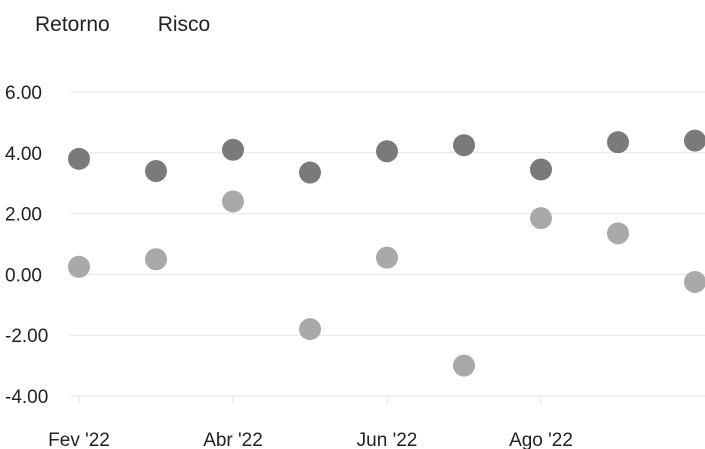 Image resolution: width=705 pixels, height=449 pixels. I want to click on x-tick-label: Ago '22, so click(541, 439).